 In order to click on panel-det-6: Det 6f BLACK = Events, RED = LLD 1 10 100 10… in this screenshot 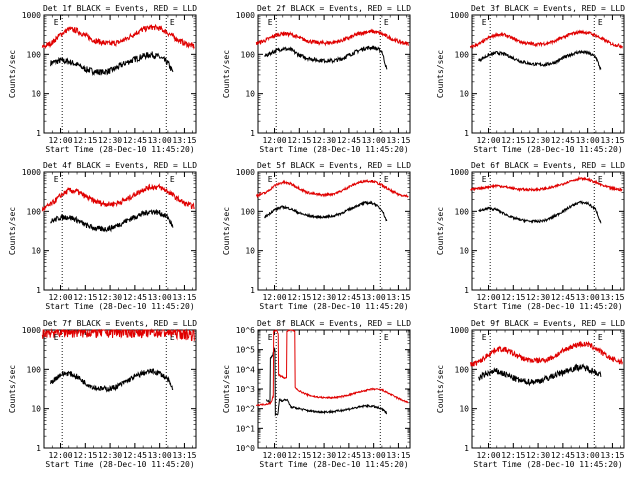, I will do `click(530, 236)`.